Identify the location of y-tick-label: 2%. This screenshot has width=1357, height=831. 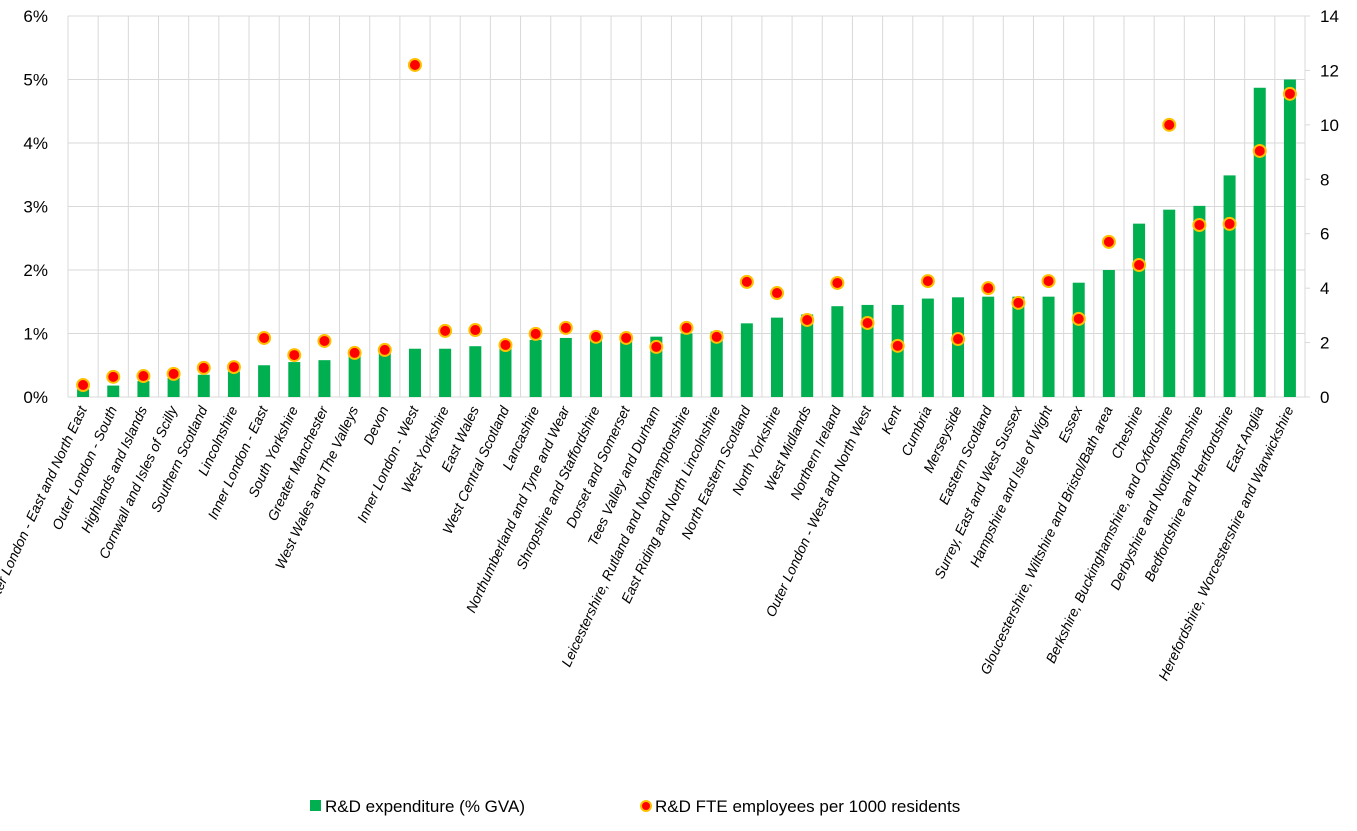
(35, 270).